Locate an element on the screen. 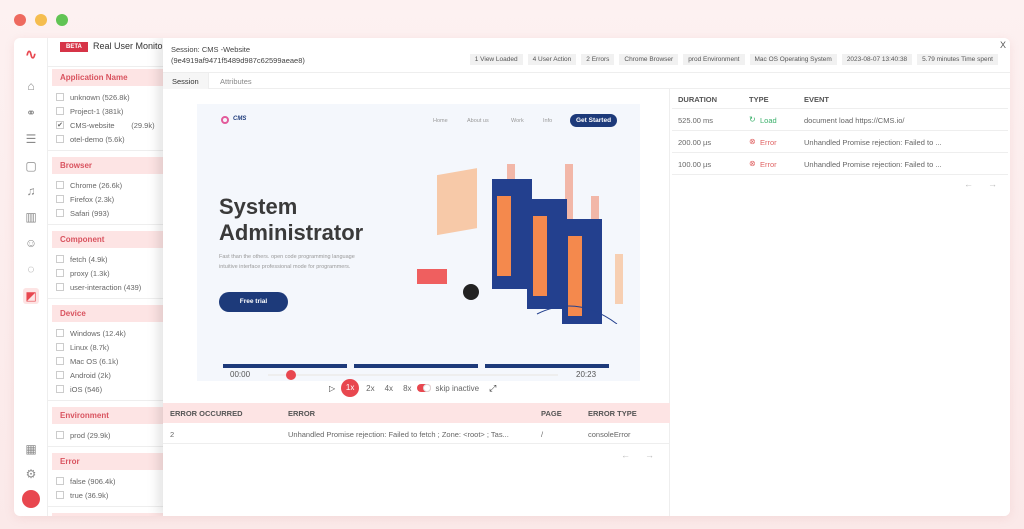 This screenshot has width=1024, height=529. robot-icon: ☺ is located at coordinates (31, 243).